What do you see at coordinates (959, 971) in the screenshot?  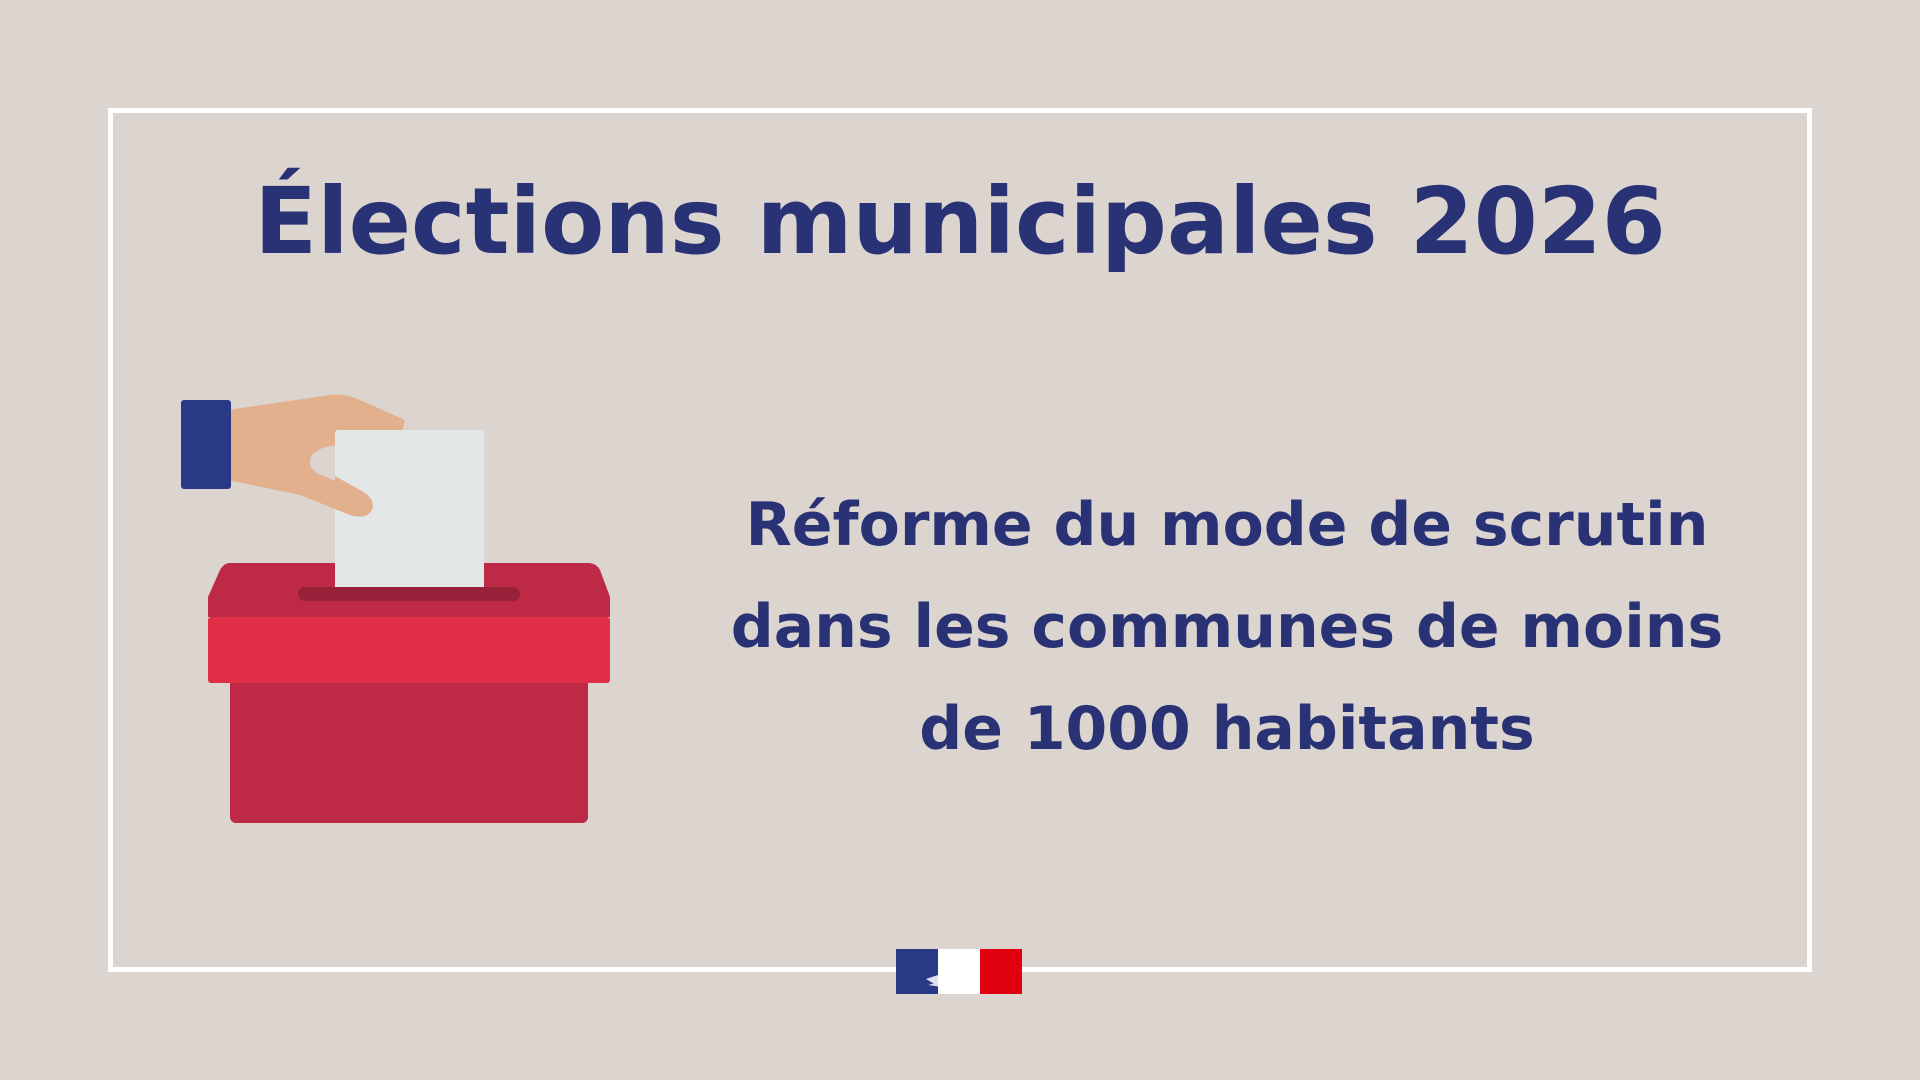 I see `marianne-logo` at bounding box center [959, 971].